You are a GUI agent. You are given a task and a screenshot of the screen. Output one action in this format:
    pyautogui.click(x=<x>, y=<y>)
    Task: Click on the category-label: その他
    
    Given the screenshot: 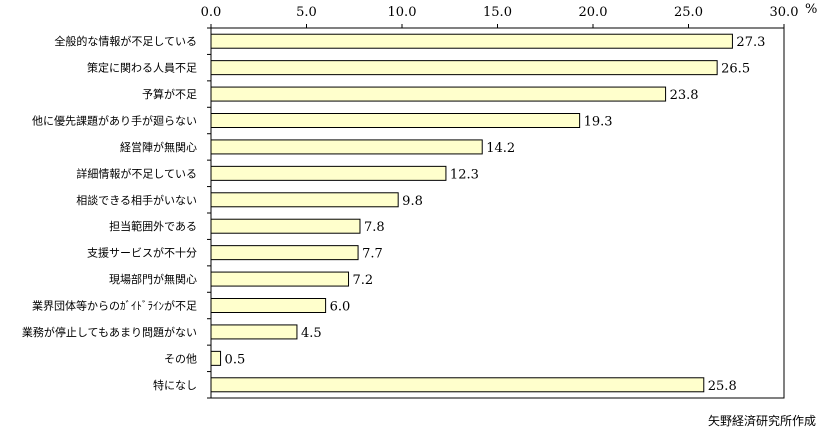 What is the action you would take?
    pyautogui.click(x=180, y=358)
    